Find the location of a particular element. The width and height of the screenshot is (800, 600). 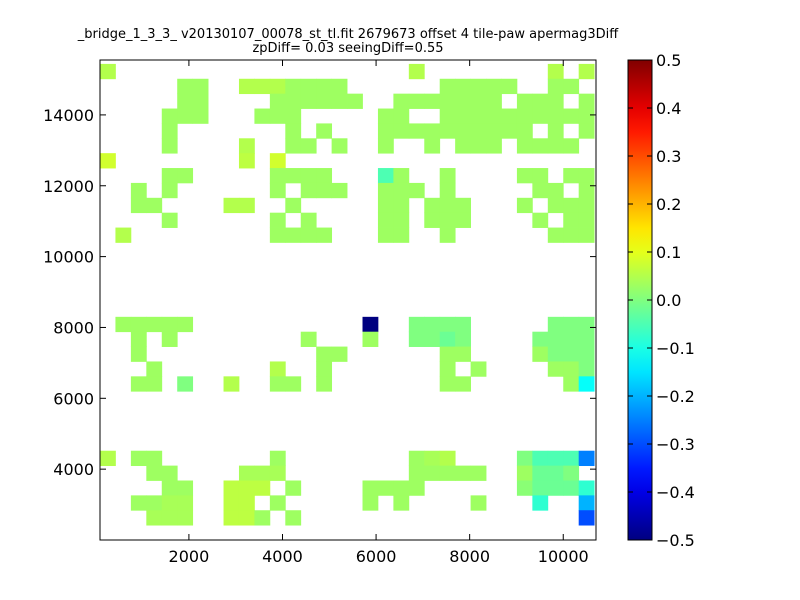

colorbar-tick-label: 0.5 is located at coordinates (668, 60).